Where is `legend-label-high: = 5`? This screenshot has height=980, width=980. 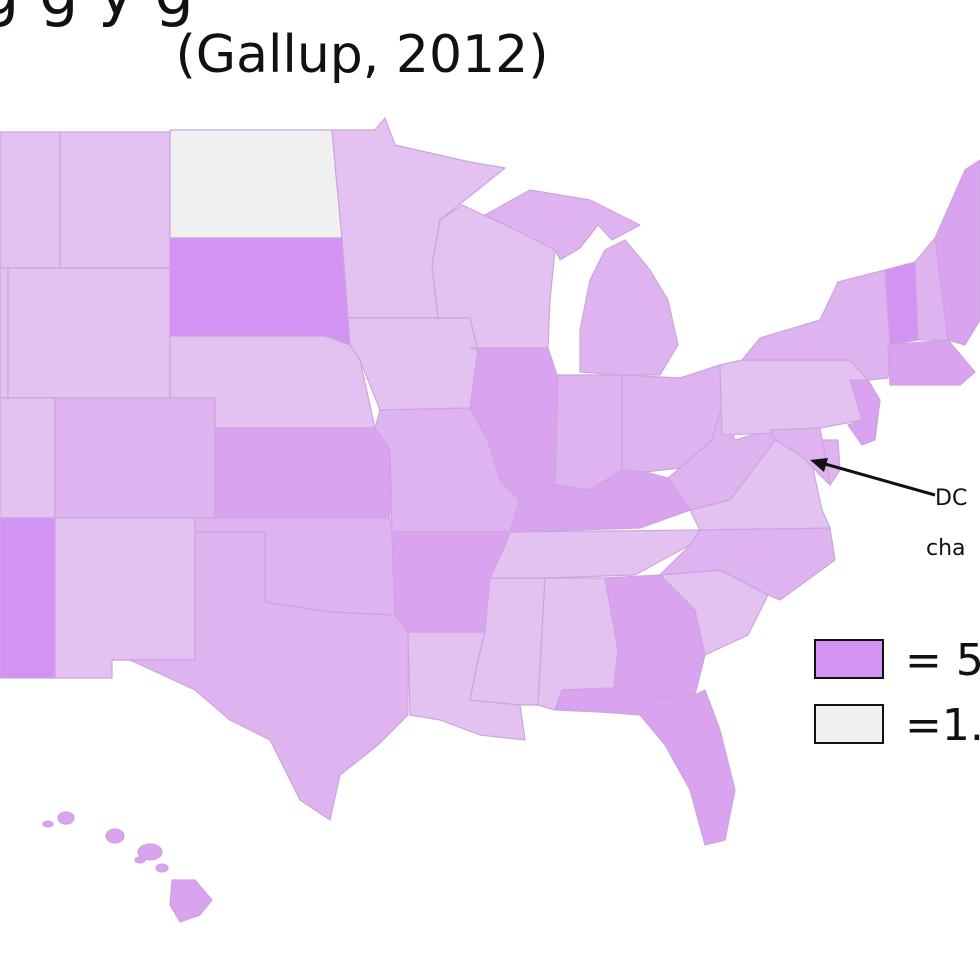 legend-label-high: = 5 is located at coordinates (942, 660).